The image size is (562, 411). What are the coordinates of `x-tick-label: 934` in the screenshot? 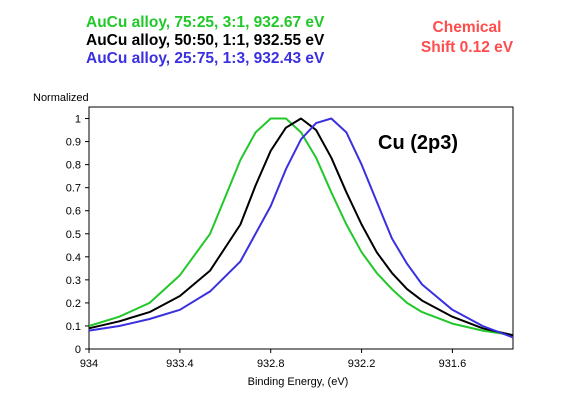 It's located at (89, 364).